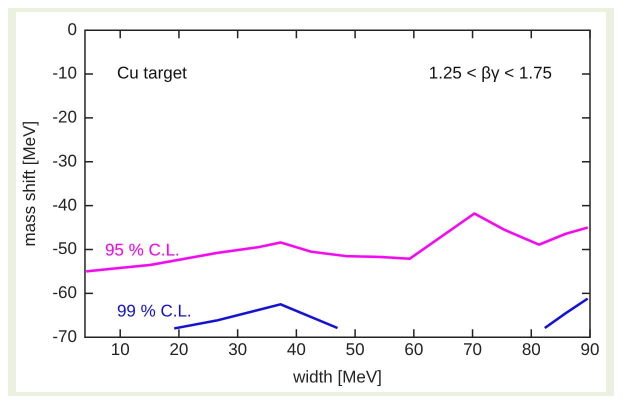  Describe the element at coordinates (64, 248) in the screenshot. I see `y-tick-label: -50` at that location.